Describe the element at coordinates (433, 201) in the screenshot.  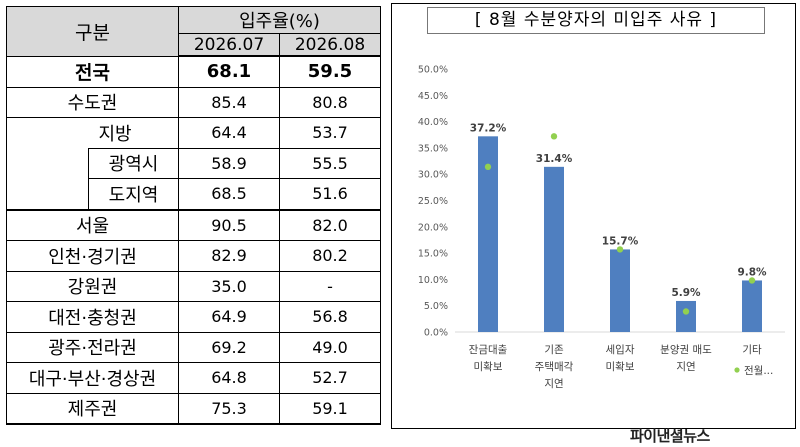
I see `y-tick-label: 25.0%` at that location.